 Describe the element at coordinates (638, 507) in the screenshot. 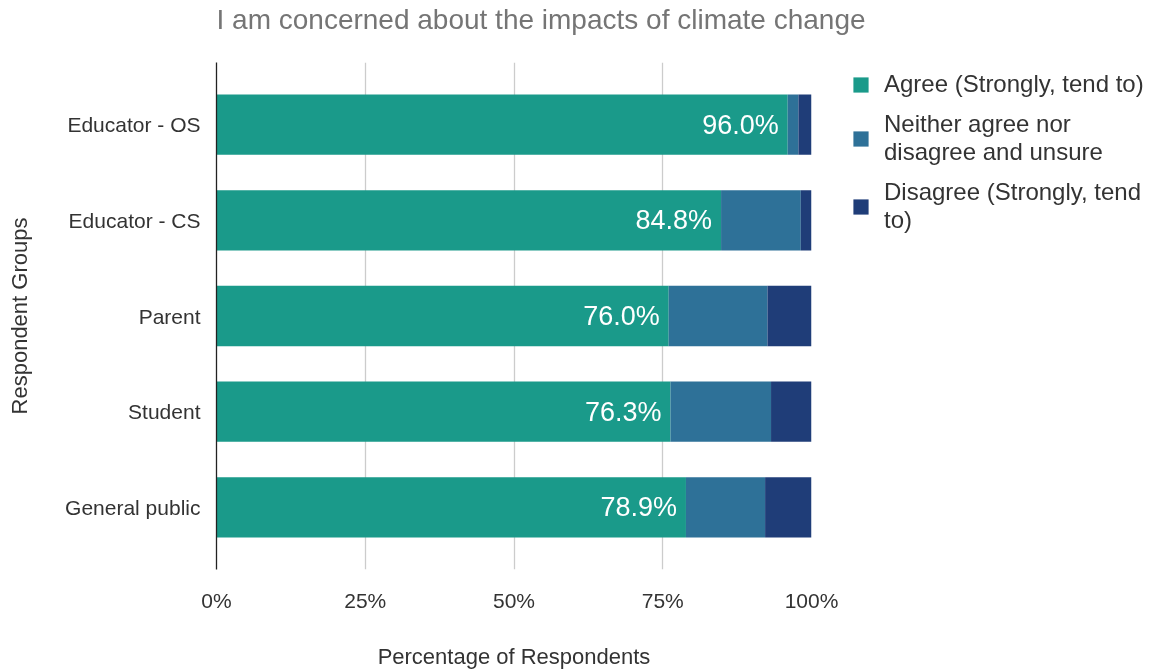

I see `data-label: 78.9%` at that location.